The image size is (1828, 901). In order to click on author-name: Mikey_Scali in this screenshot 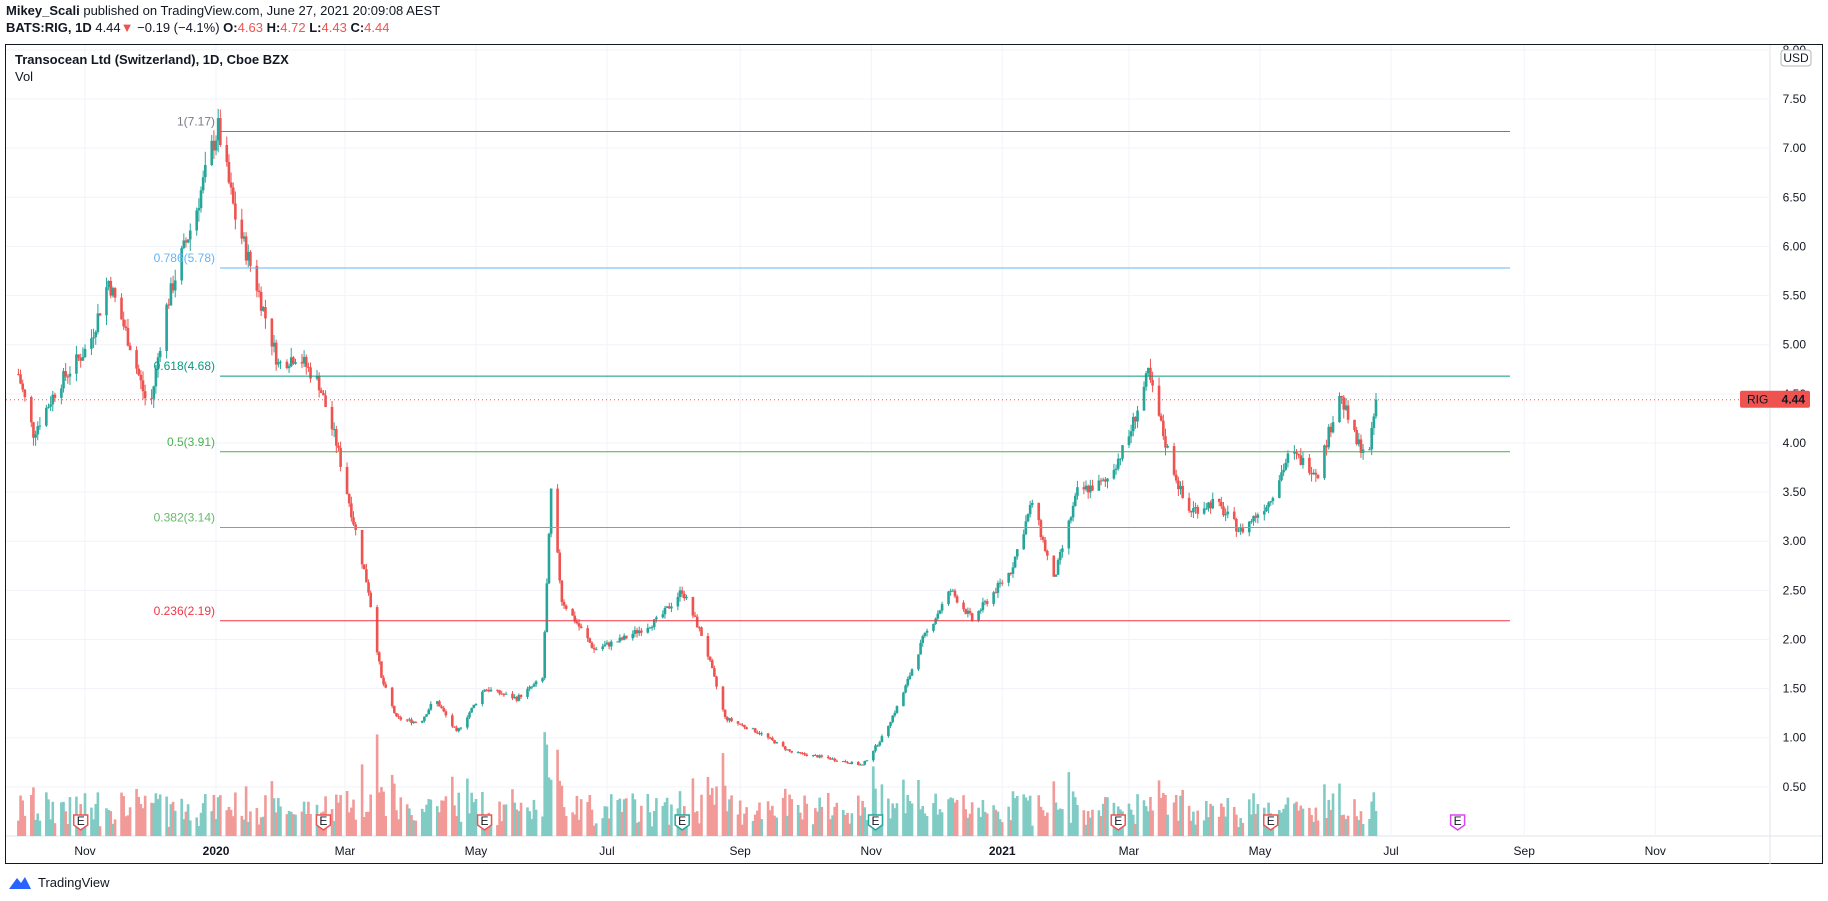, I will do `click(43, 10)`.